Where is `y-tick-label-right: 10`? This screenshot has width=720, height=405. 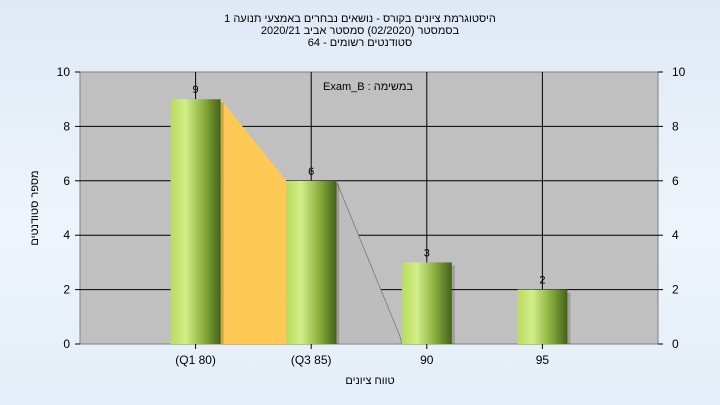 y-tick-label-right: 10 is located at coordinates (679, 72).